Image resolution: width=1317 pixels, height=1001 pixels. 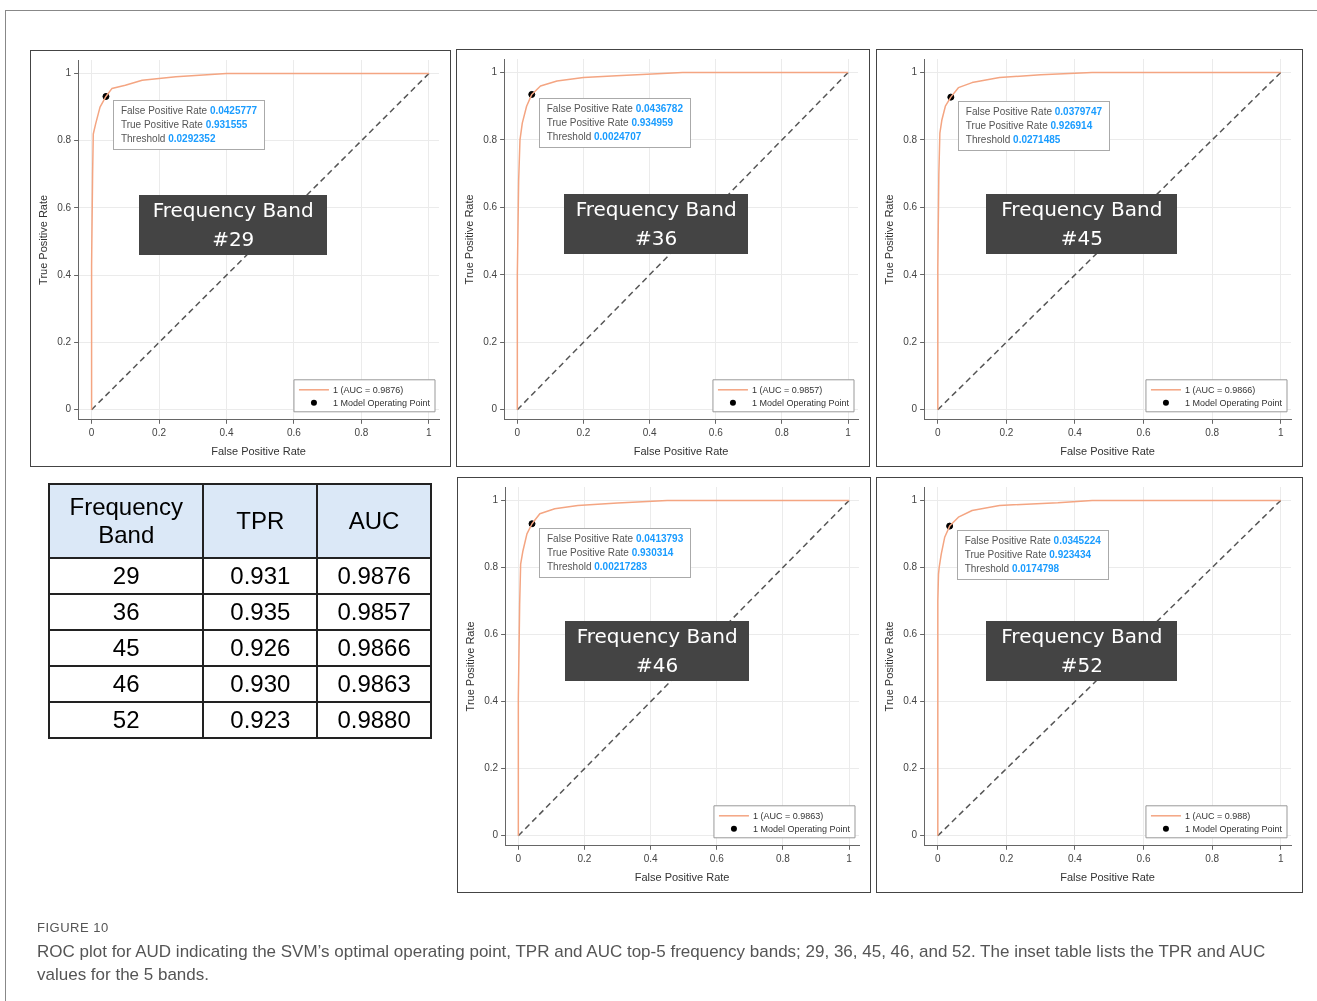 I want to click on legend-label: 1 (AUC = 0.988), so click(x=1217, y=815).